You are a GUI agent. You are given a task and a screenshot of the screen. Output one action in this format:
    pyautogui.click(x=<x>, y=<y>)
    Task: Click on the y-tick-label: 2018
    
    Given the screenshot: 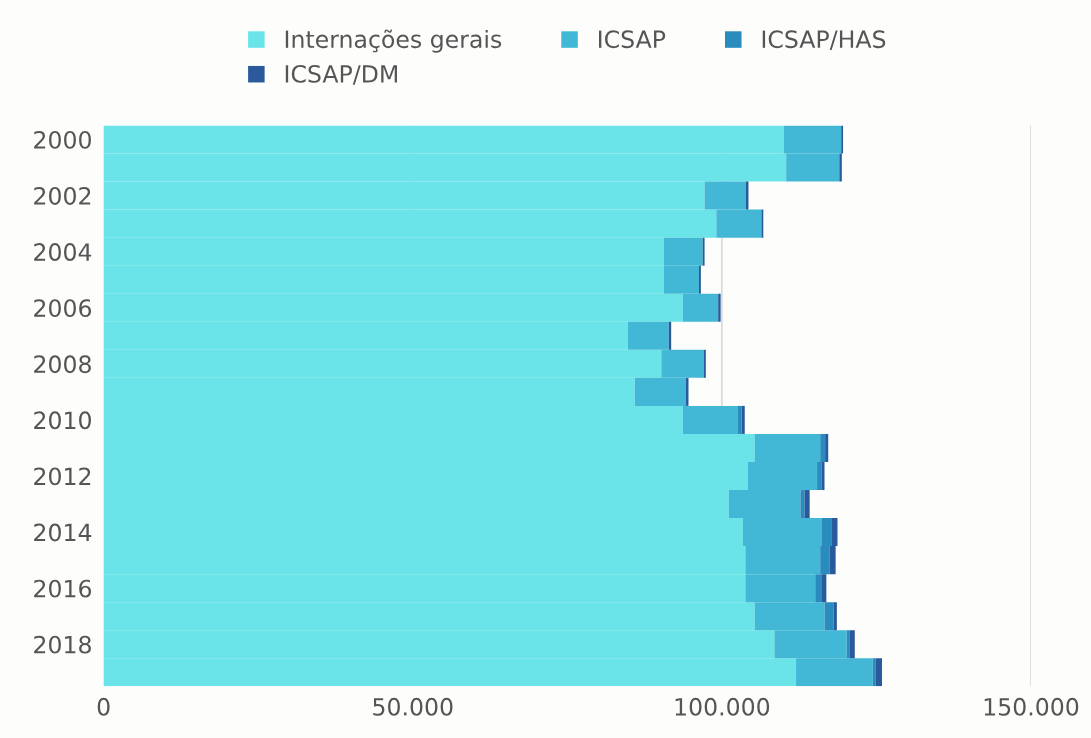 What is the action you would take?
    pyautogui.click(x=62, y=644)
    